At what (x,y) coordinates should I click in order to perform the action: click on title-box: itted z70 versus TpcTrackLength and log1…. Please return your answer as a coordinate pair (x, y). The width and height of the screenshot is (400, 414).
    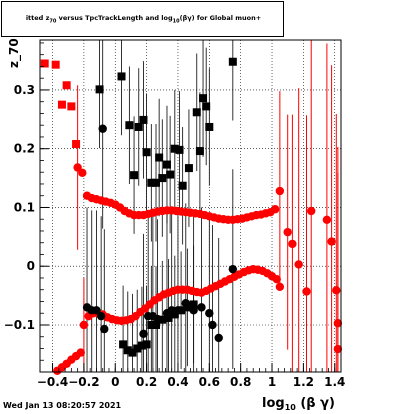
    Looking at the image, I should click on (142, 19).